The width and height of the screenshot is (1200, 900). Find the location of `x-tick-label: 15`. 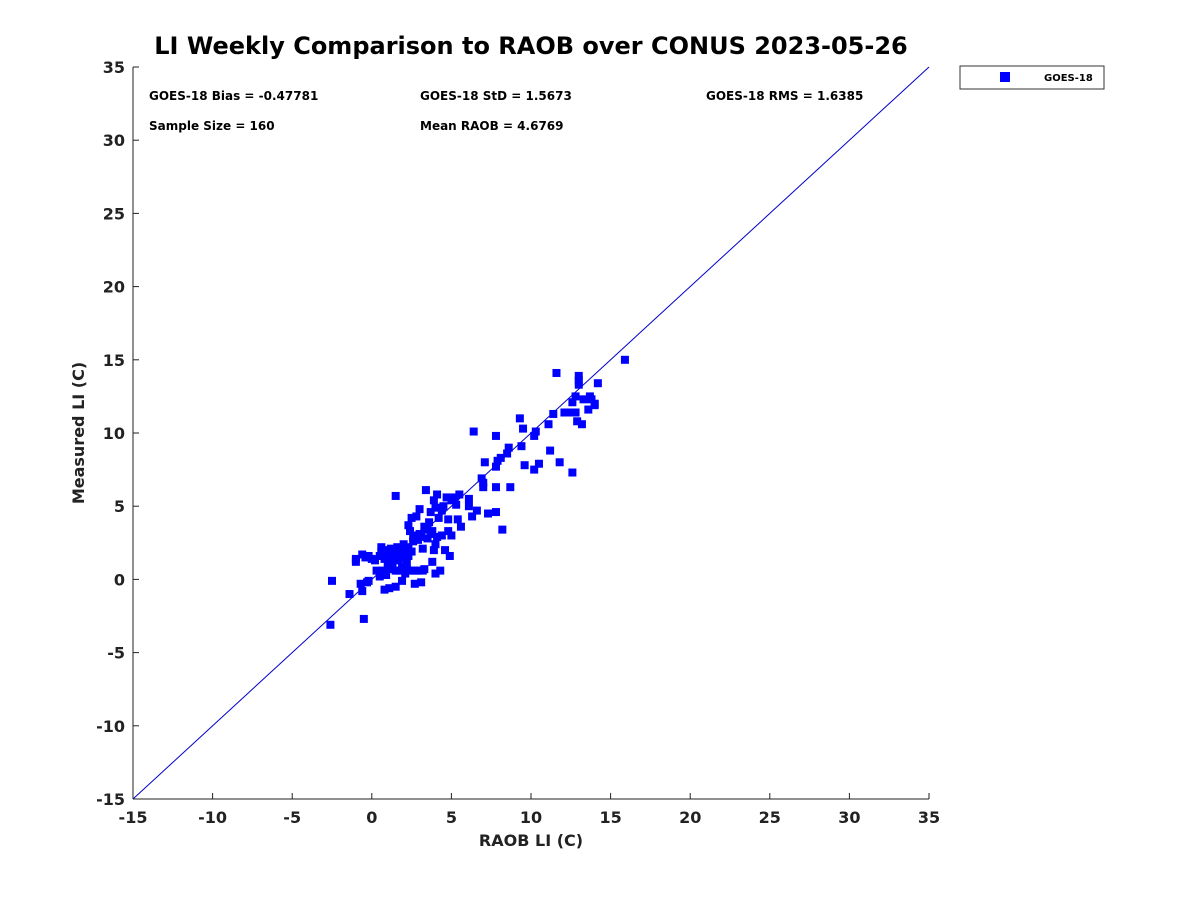

x-tick-label: 15 is located at coordinates (610, 817).